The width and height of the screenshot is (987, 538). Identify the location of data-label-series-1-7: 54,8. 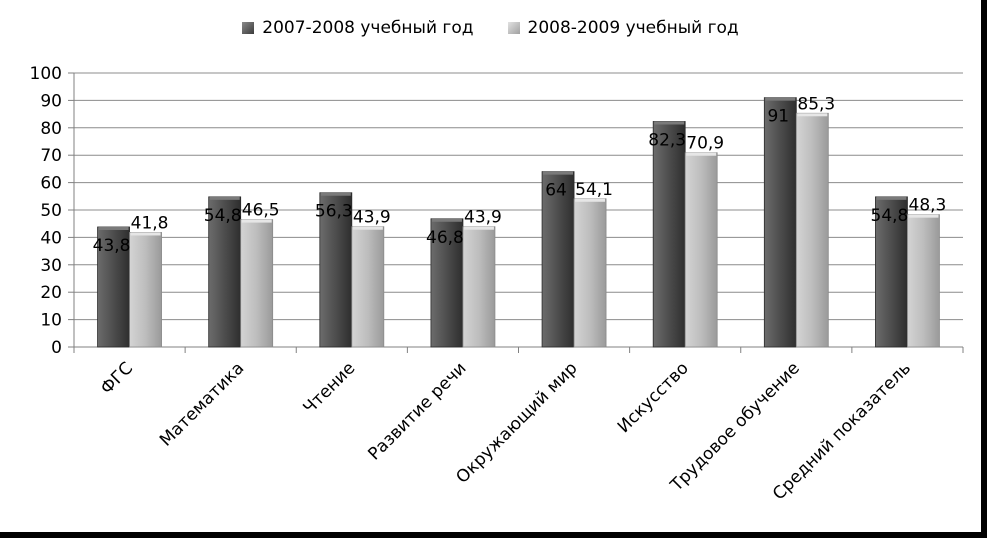
(890, 216).